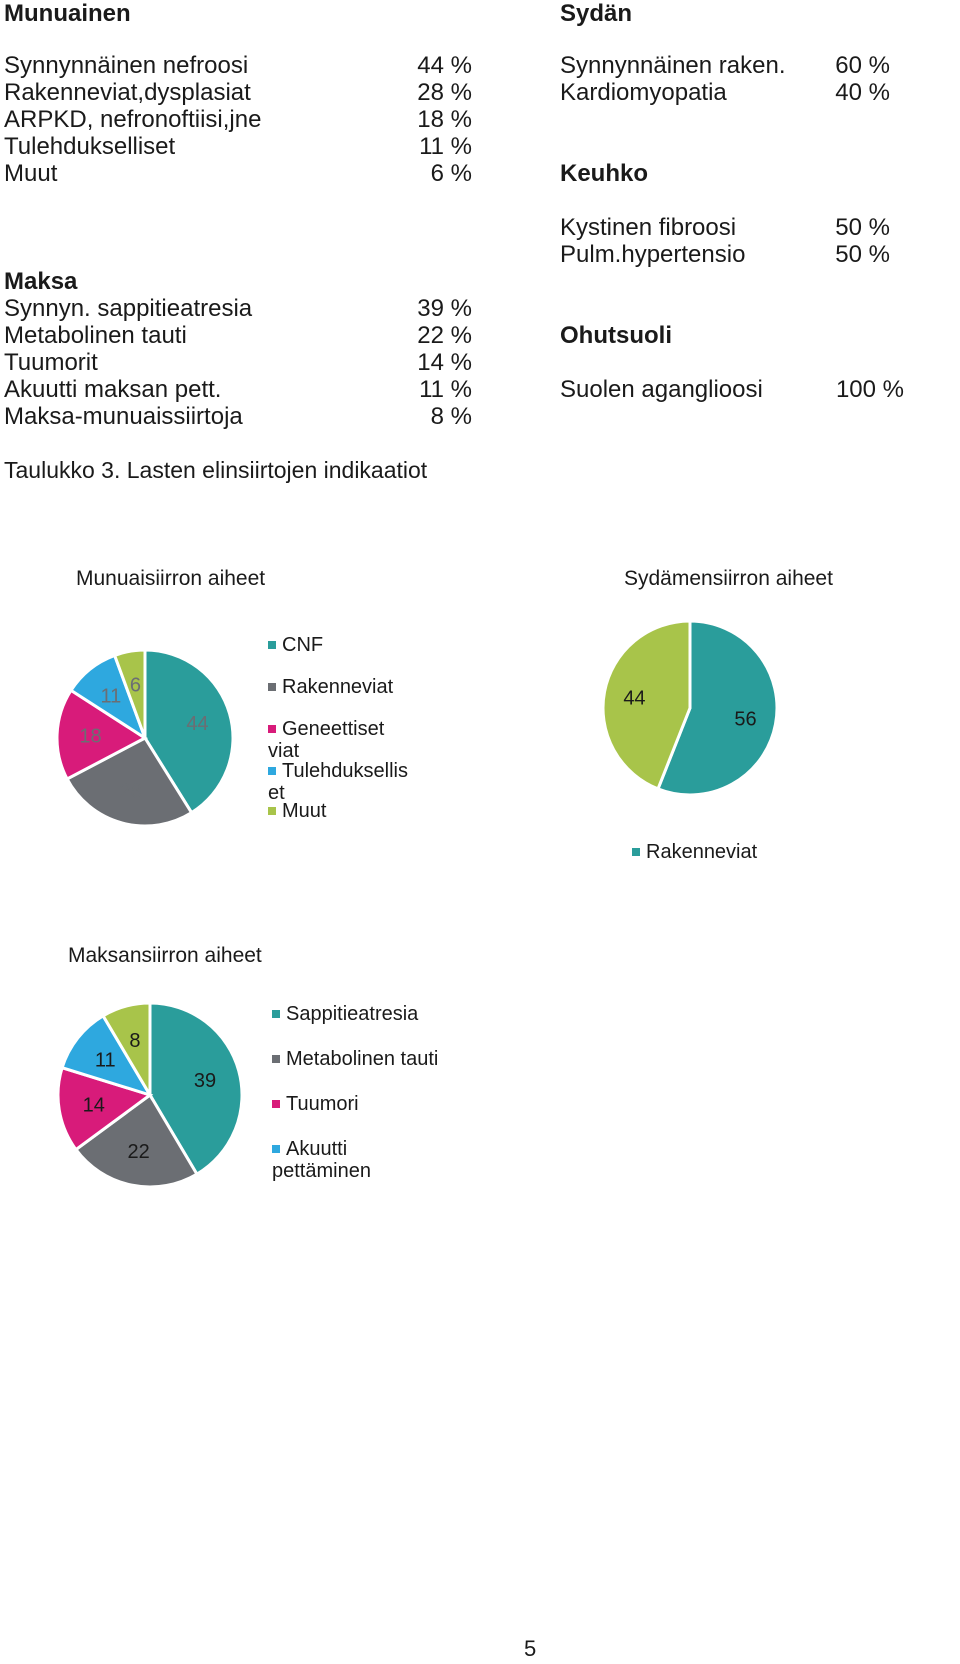 This screenshot has width=960, height=1664. What do you see at coordinates (648, 227) in the screenshot?
I see `table-row-label: Kystinen fibroosi` at bounding box center [648, 227].